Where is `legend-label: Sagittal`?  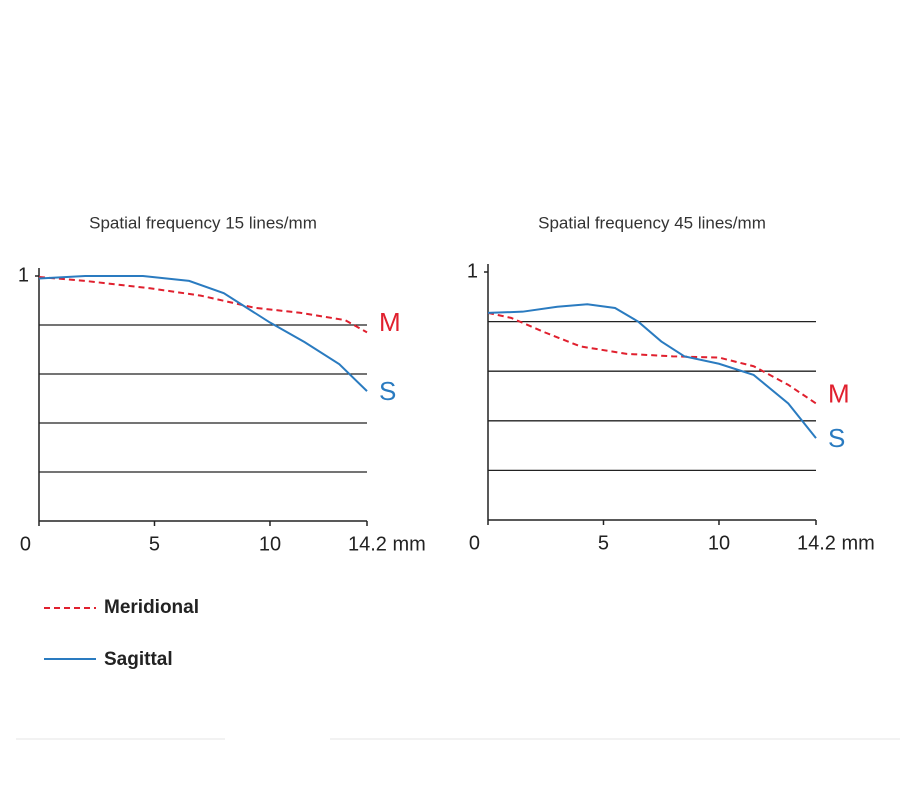
legend-label: Sagittal is located at coordinates (138, 659).